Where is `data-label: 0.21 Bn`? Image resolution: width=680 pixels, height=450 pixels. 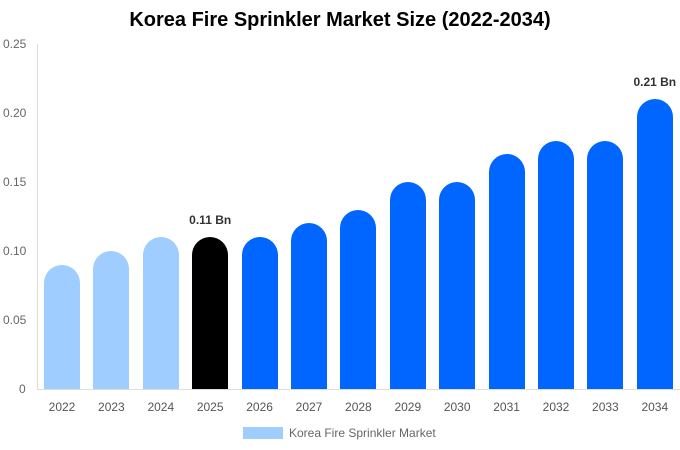
data-label: 0.21 Bn is located at coordinates (655, 82).